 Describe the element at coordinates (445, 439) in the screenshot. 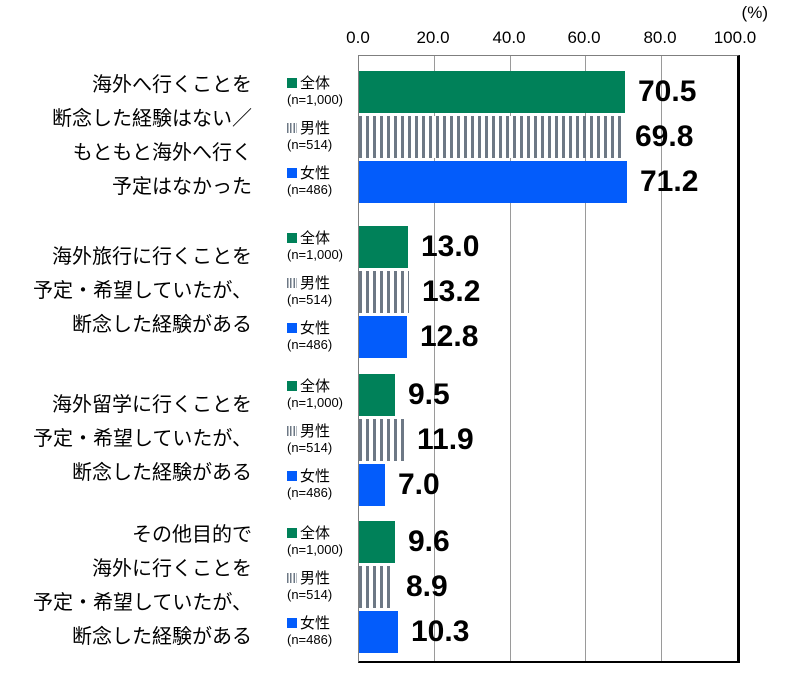

I see `bar-value-label: 11.9` at that location.